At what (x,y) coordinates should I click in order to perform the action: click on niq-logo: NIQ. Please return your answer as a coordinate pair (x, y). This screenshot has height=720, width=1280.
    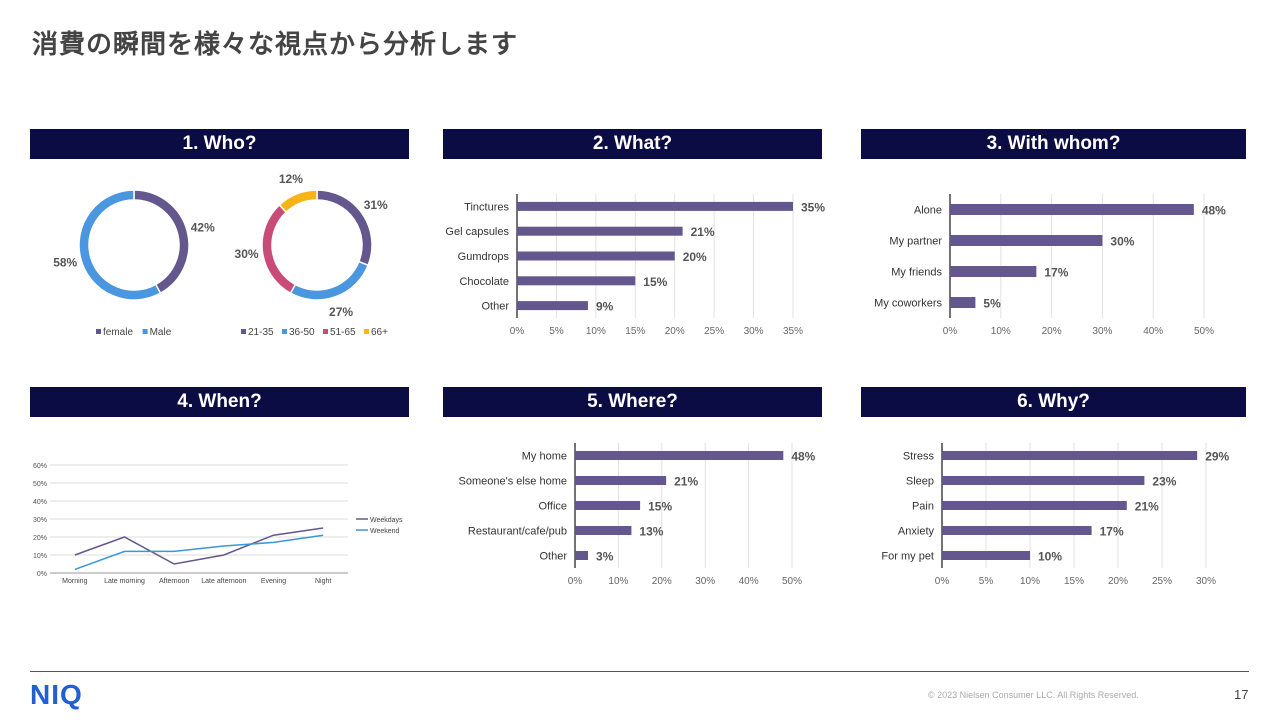
    Looking at the image, I should click on (56, 694).